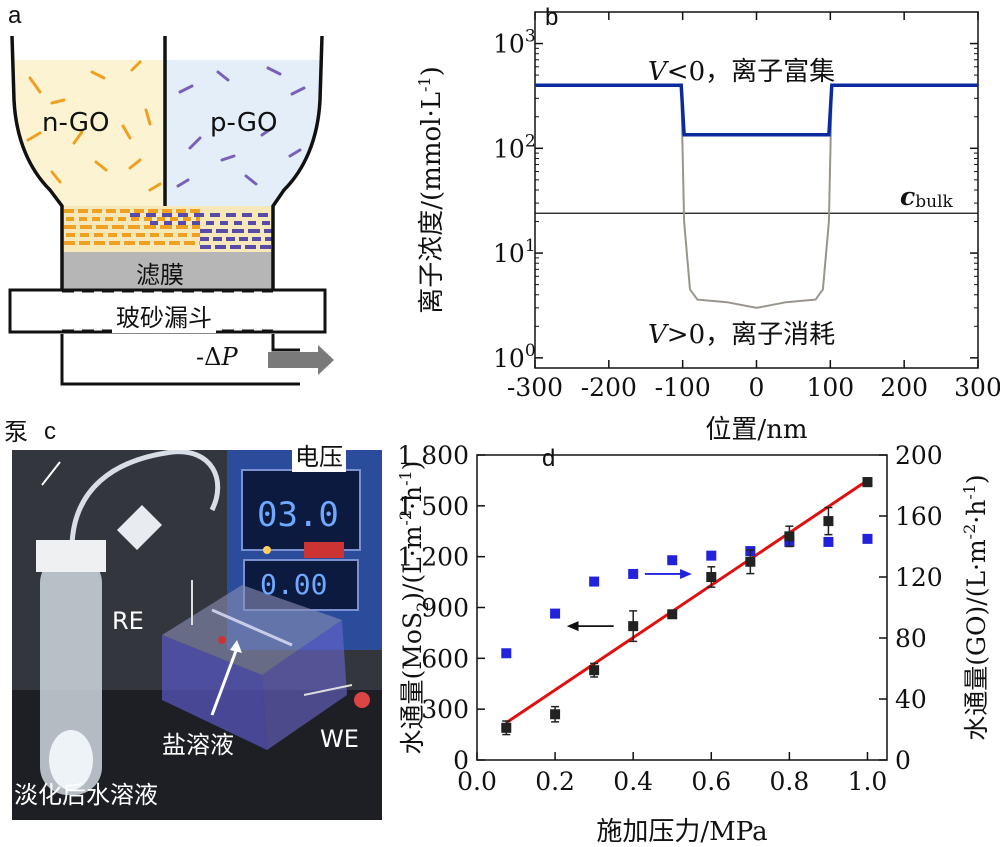  Describe the element at coordinates (757, 387) in the screenshot. I see `x-tick-label: 0` at that location.